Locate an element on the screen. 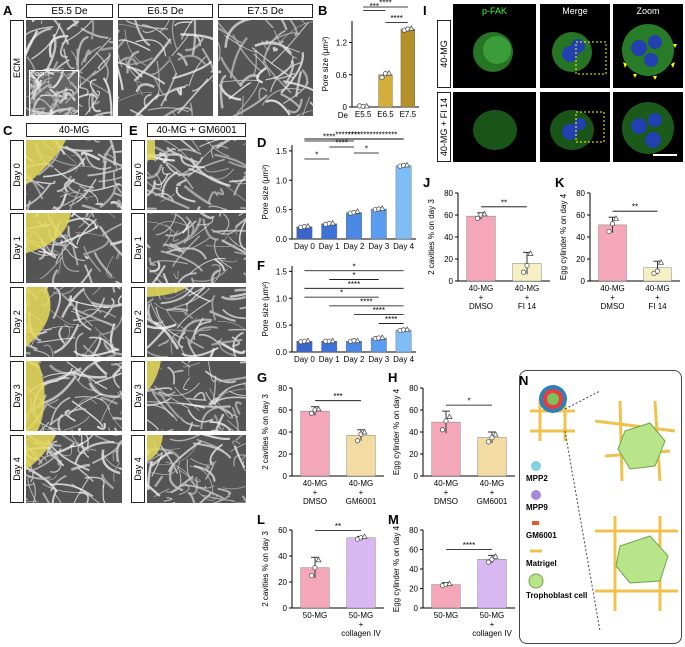  panel-label-n: N is located at coordinates (524, 380).